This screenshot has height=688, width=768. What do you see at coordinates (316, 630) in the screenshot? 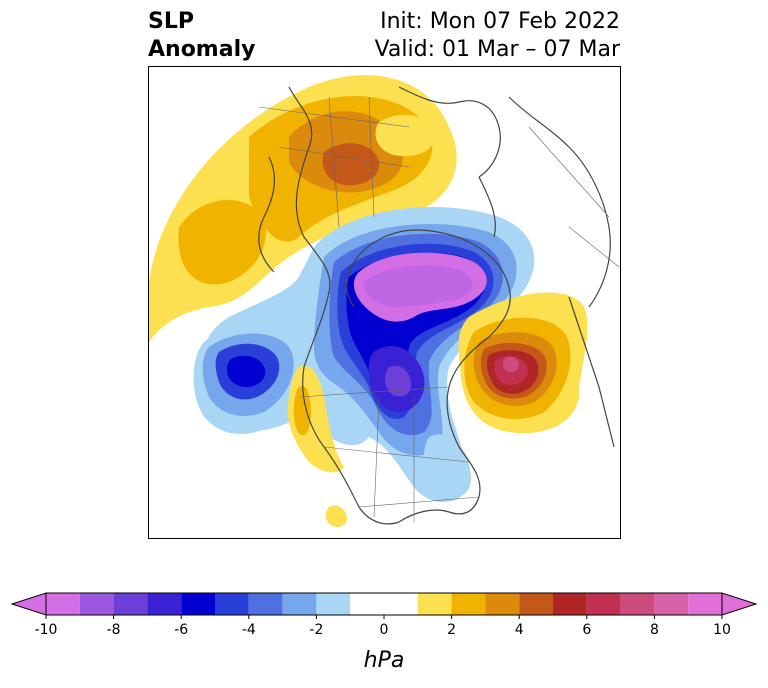
I see `colorbar-tick-label: -2` at bounding box center [316, 630].